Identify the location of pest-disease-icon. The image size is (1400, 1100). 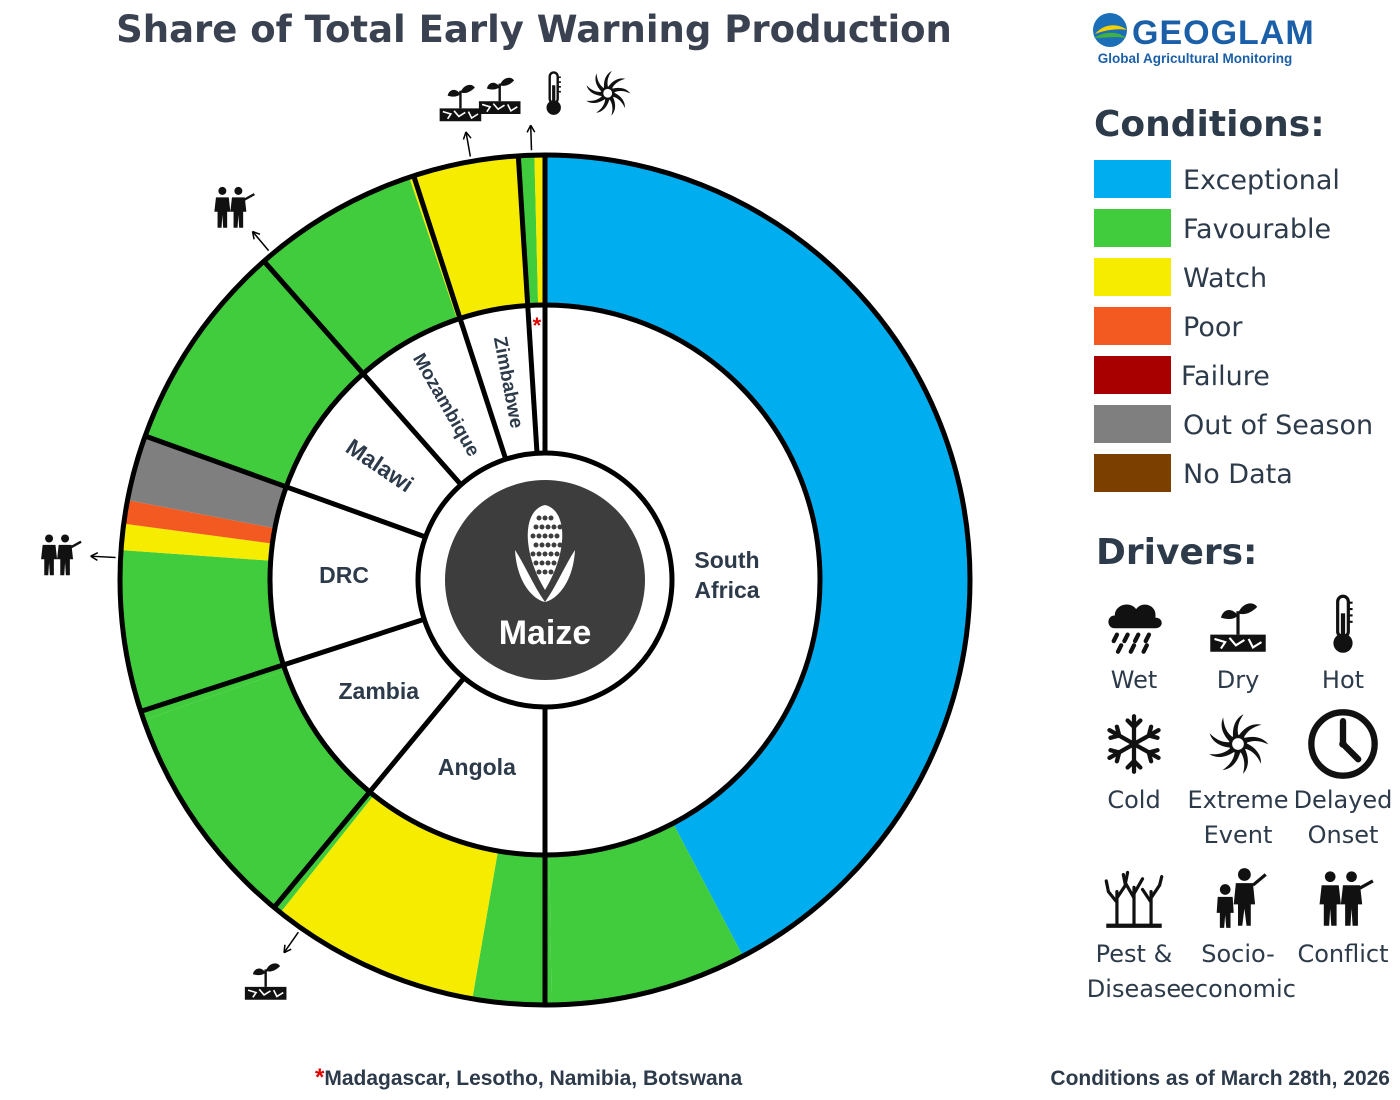
(1133, 898).